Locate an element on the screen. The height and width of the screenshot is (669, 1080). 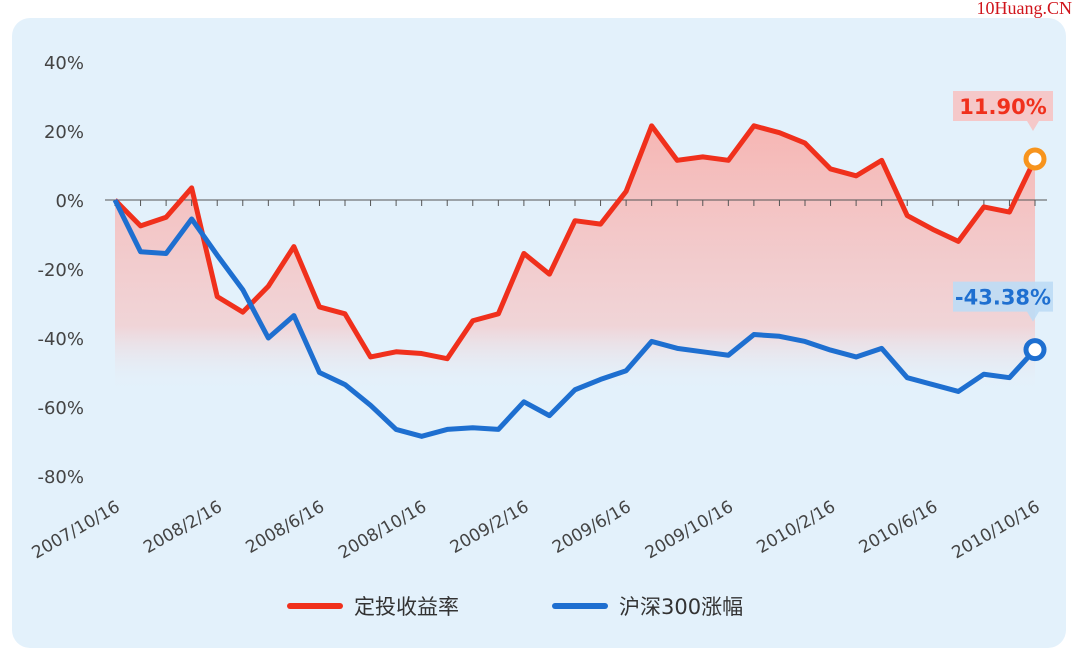
y-tick-label: -40% is located at coordinates (60, 339).